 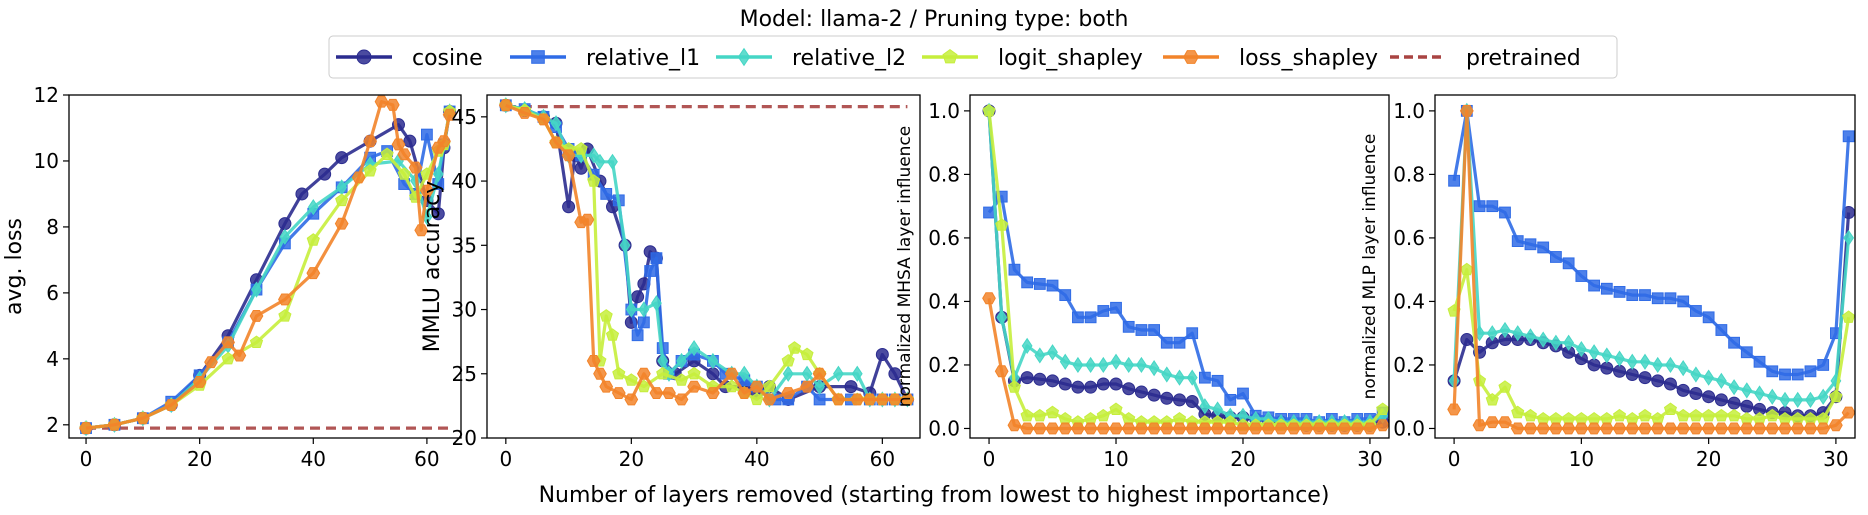 I want to click on y-tick-label: 40, so click(x=464, y=181).